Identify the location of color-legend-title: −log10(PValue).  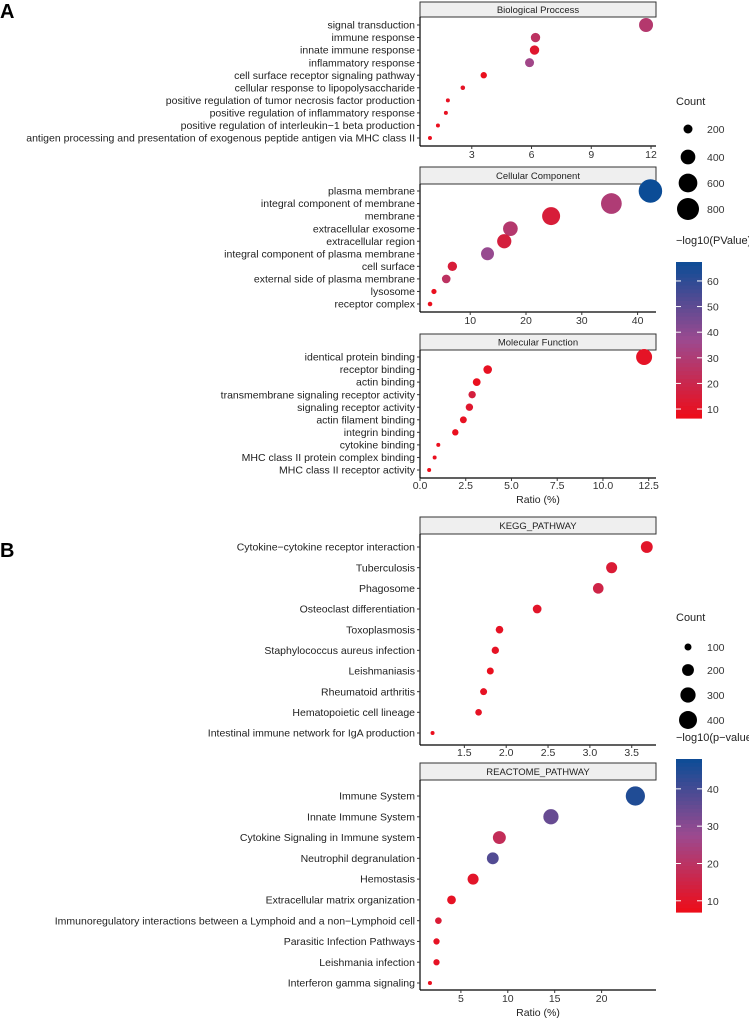
(712, 241).